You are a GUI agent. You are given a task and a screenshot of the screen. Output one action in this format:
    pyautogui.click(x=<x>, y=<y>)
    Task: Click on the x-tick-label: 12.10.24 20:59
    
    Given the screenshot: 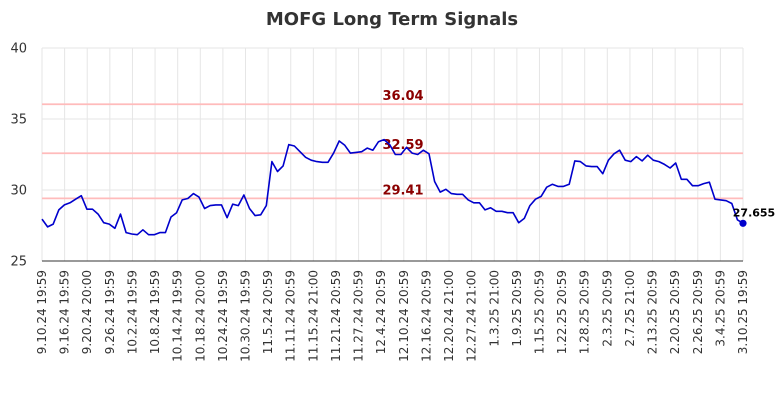 What is the action you would take?
    pyautogui.click(x=404, y=316)
    